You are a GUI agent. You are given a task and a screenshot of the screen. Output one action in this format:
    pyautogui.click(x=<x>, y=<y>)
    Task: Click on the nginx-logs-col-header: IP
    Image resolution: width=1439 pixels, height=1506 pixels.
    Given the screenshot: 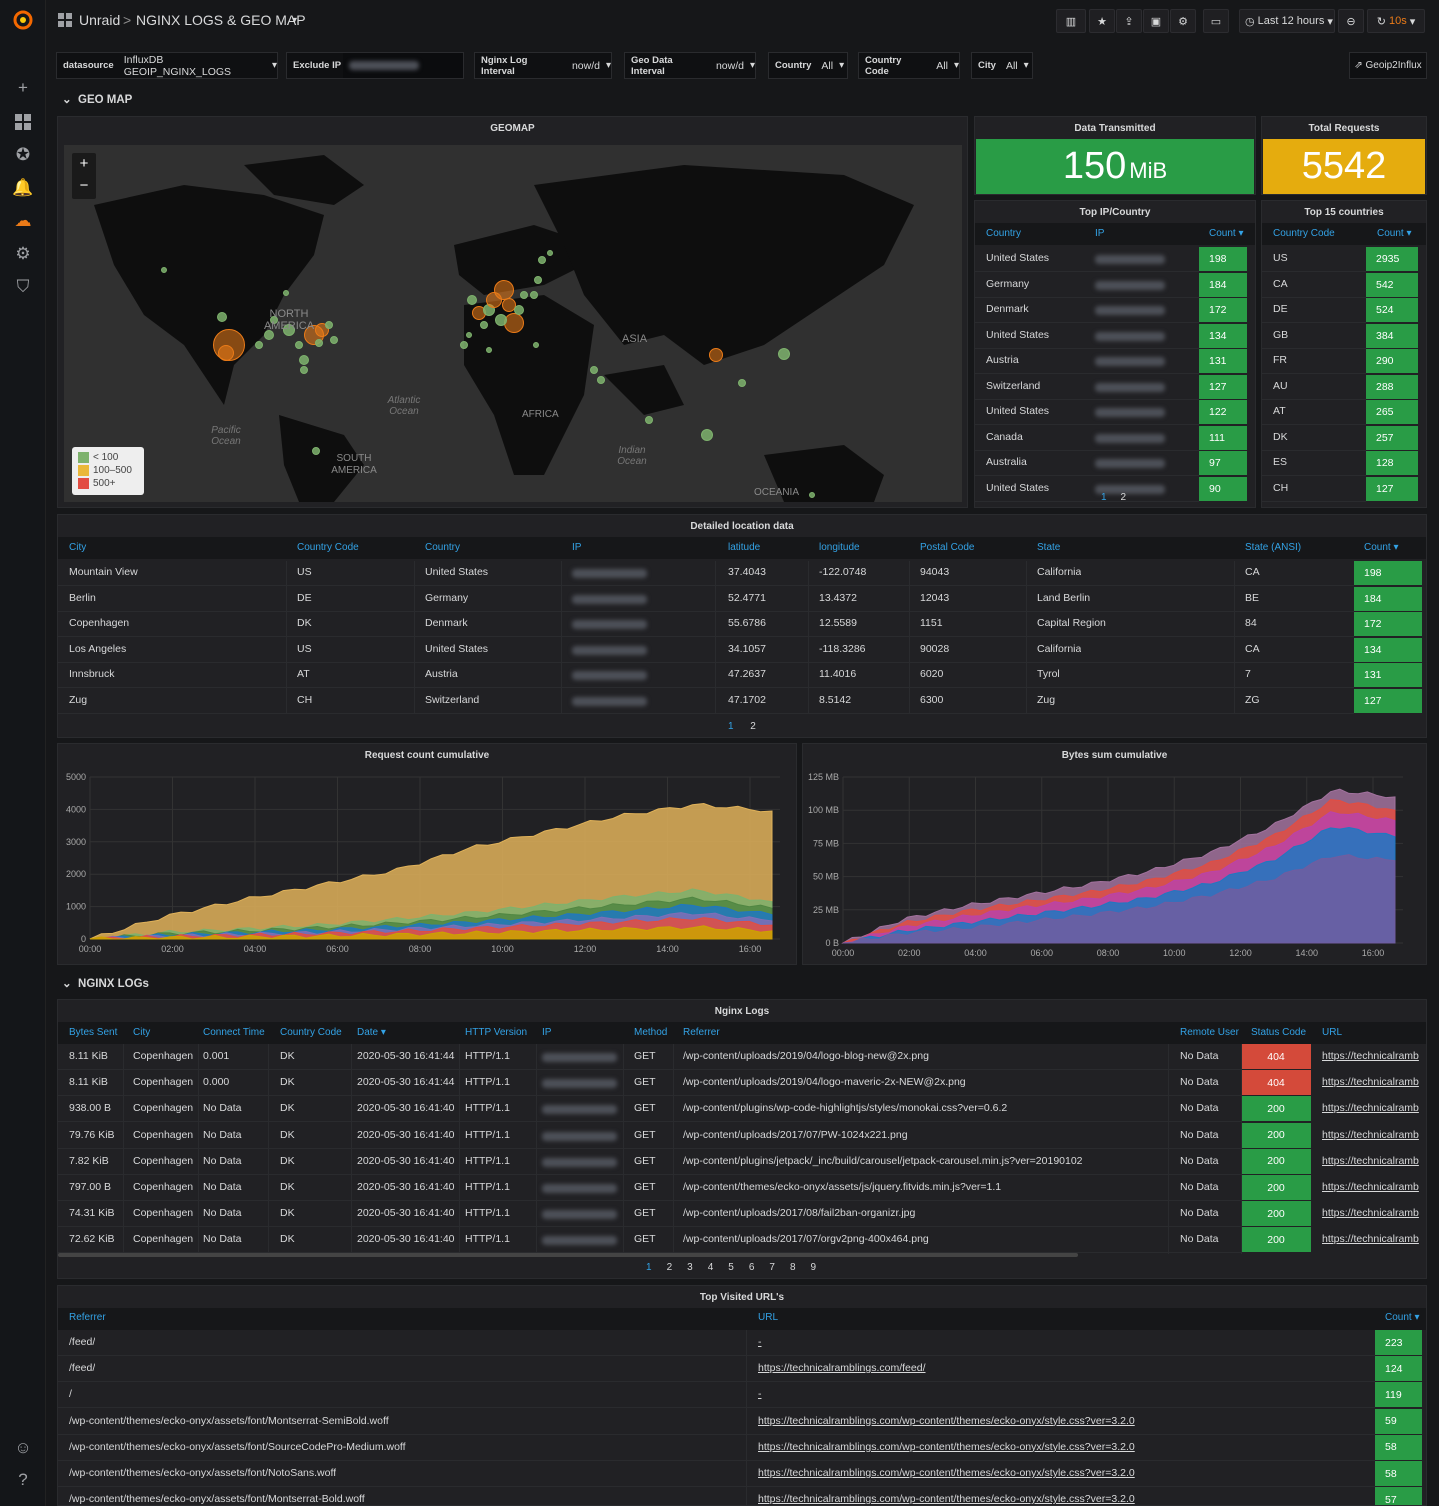 What is the action you would take?
    pyautogui.click(x=547, y=1032)
    